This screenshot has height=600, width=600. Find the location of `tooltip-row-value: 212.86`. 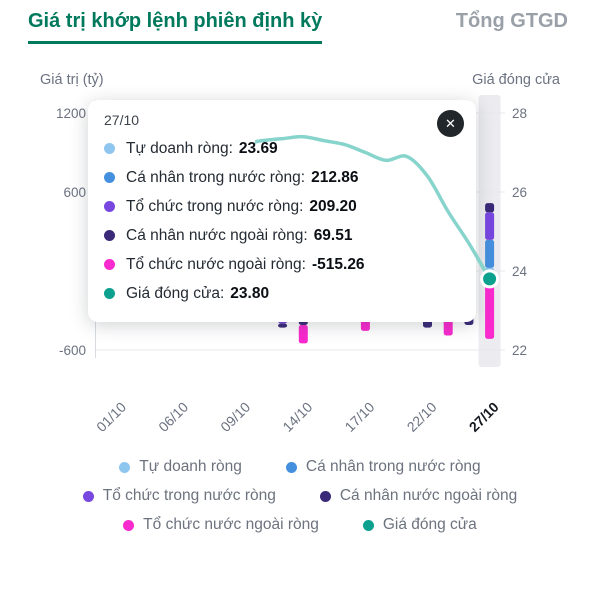

tooltip-row-value: 212.86 is located at coordinates (335, 177).